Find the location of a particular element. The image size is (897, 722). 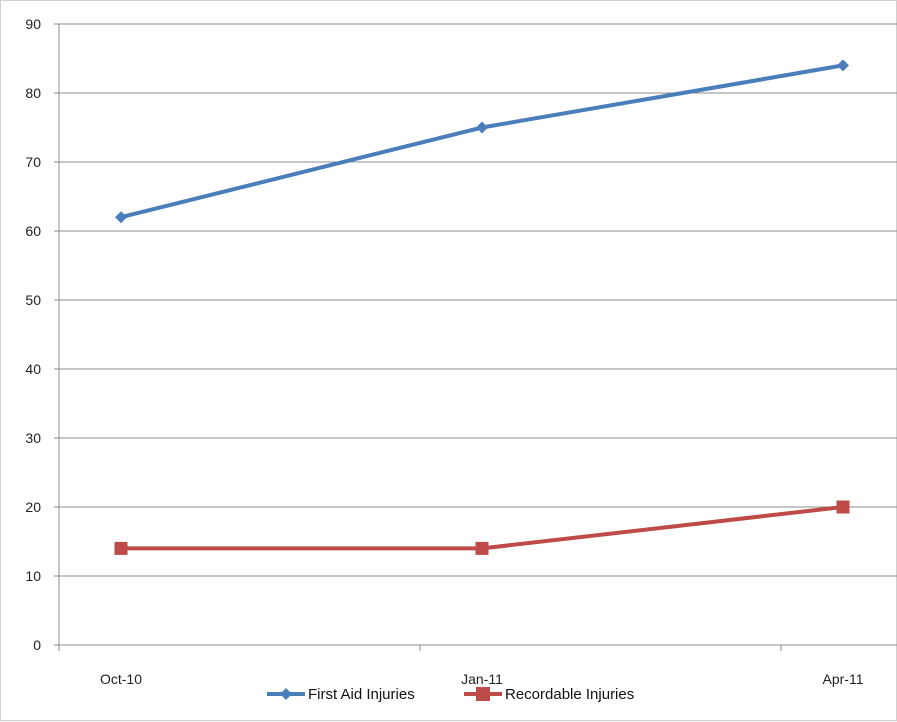

y-tick-label: 0 is located at coordinates (37, 645).